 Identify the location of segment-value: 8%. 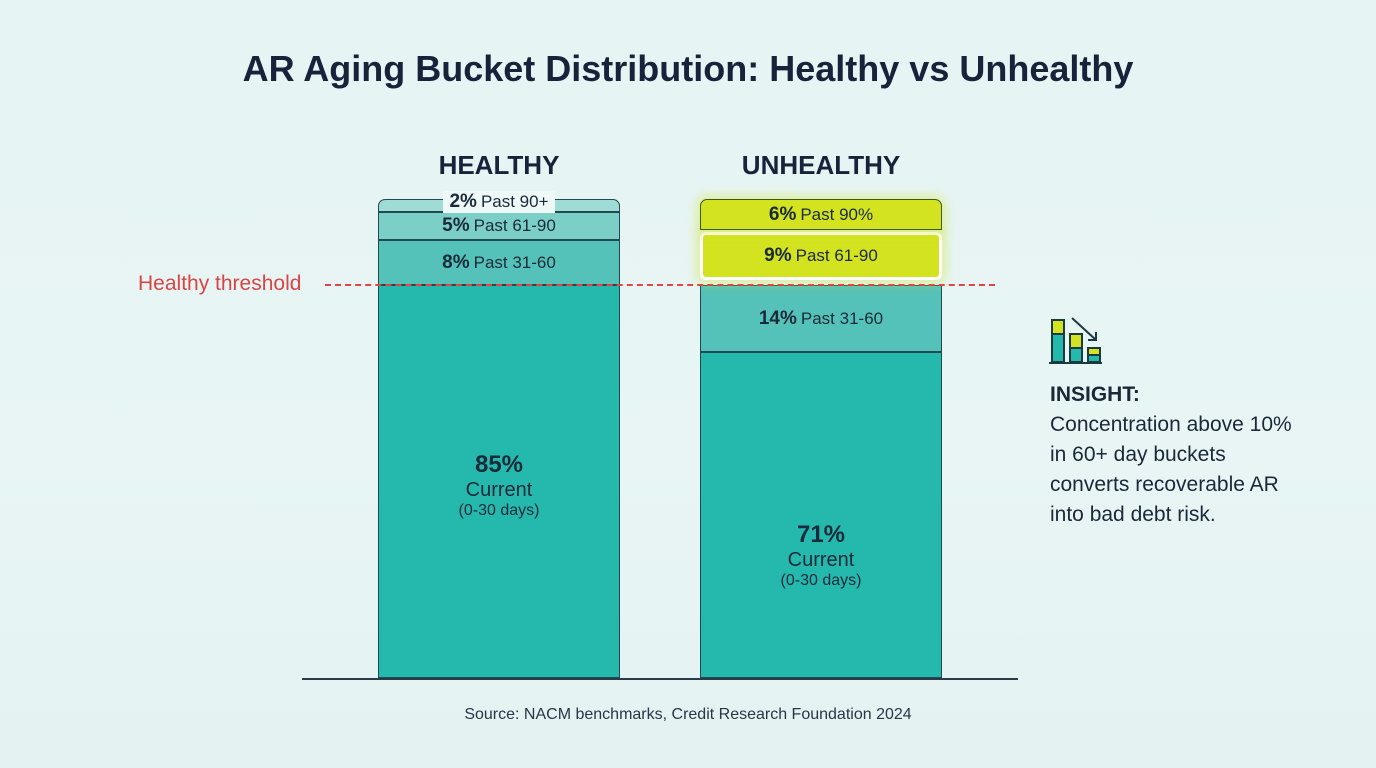
(456, 262).